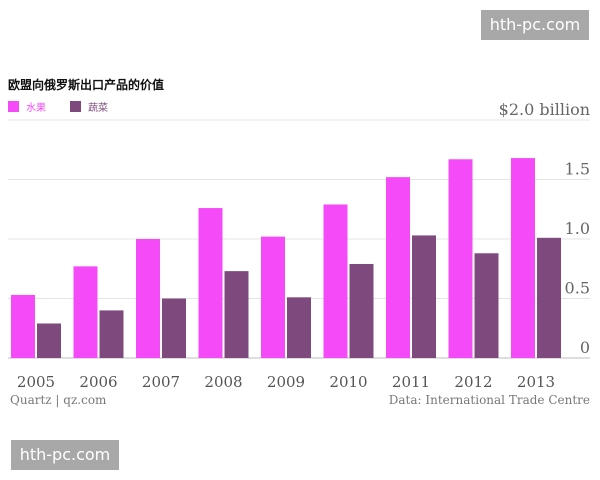 The width and height of the screenshot is (600, 480). I want to click on x-tick-label: 2013, so click(536, 382).